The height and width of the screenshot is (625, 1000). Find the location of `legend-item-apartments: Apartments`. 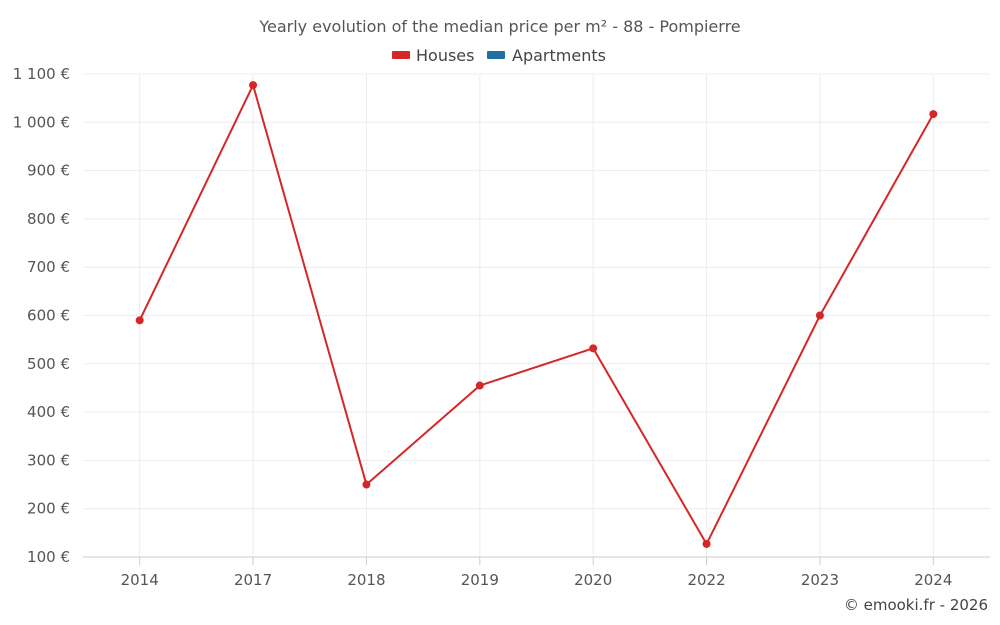

legend-item-apartments: Apartments is located at coordinates (546, 55).